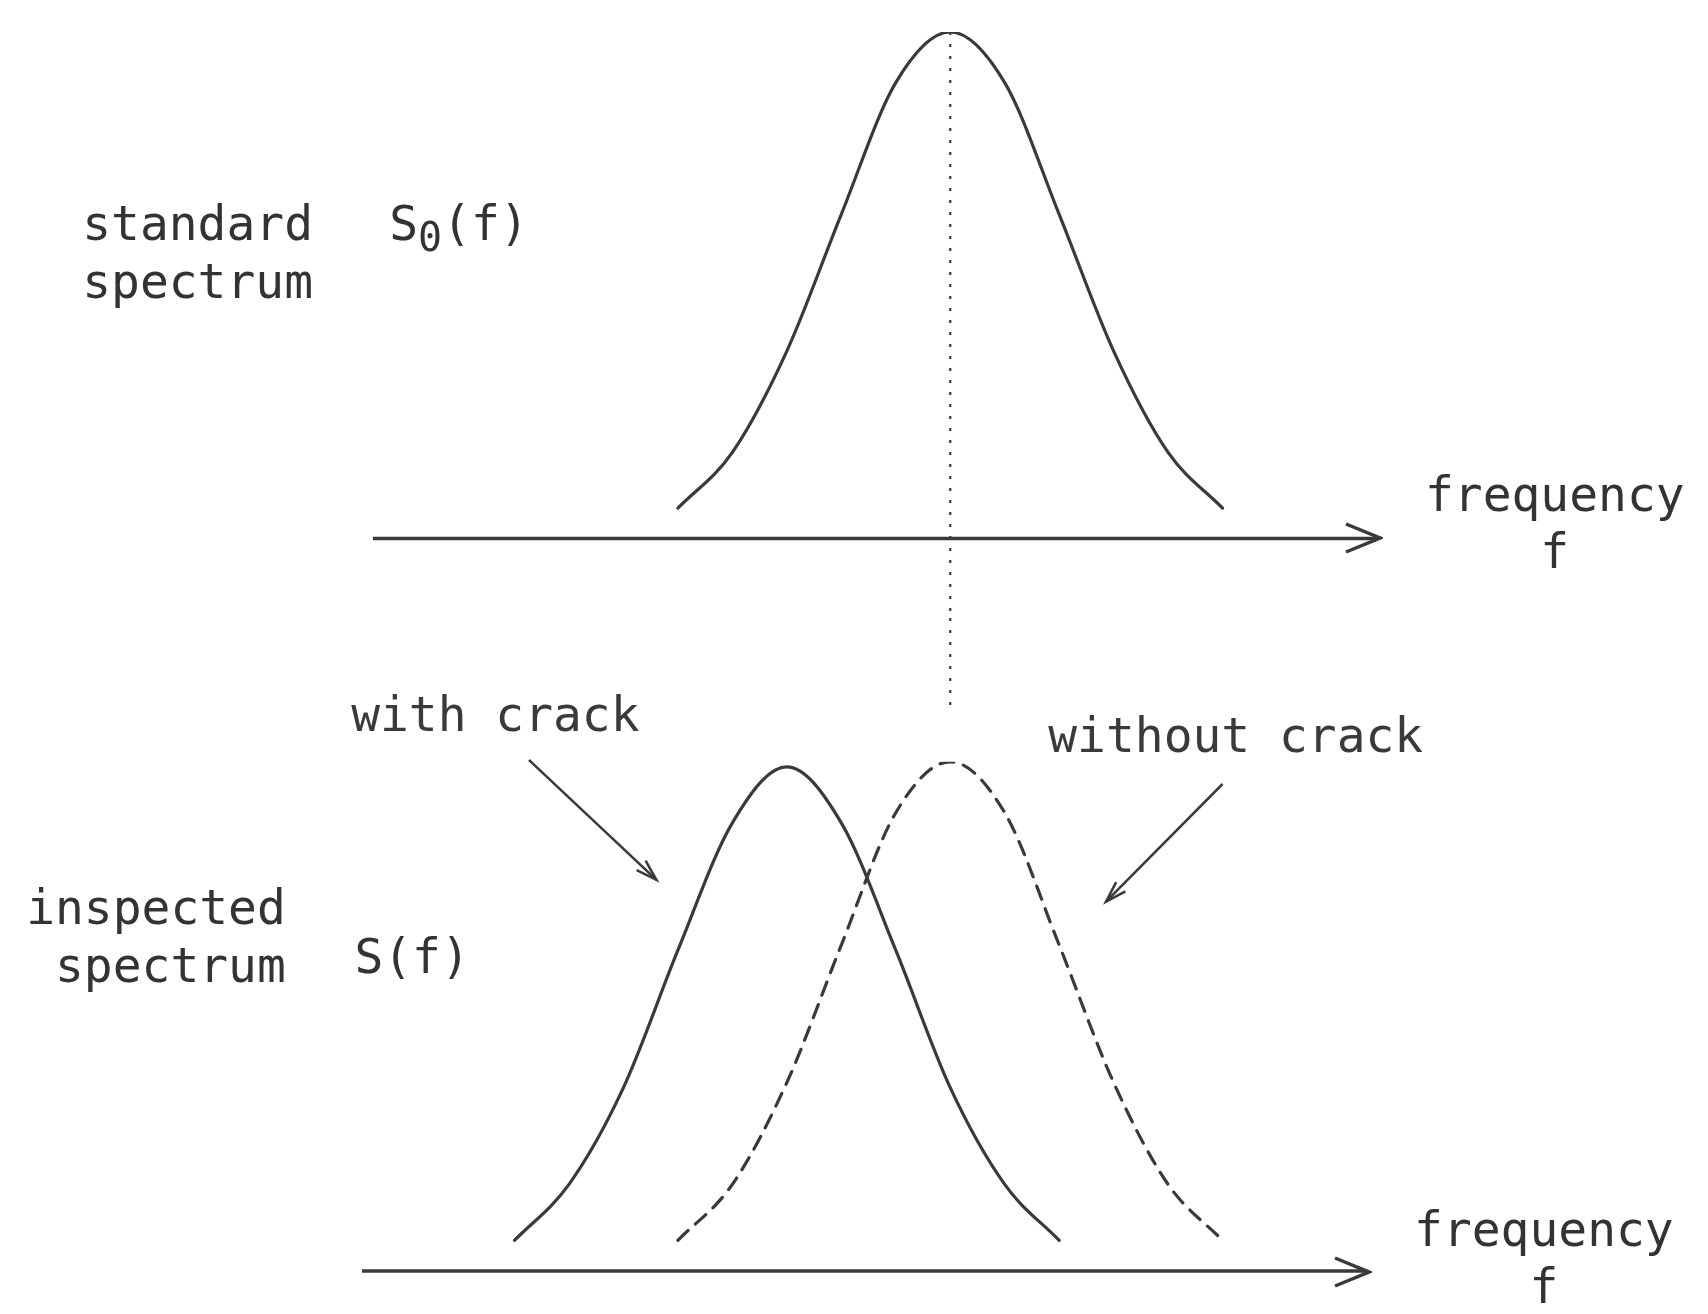 Image resolution: width=1708 pixels, height=1314 pixels. What do you see at coordinates (1236, 736) in the screenshot?
I see `series-label: without crack` at bounding box center [1236, 736].